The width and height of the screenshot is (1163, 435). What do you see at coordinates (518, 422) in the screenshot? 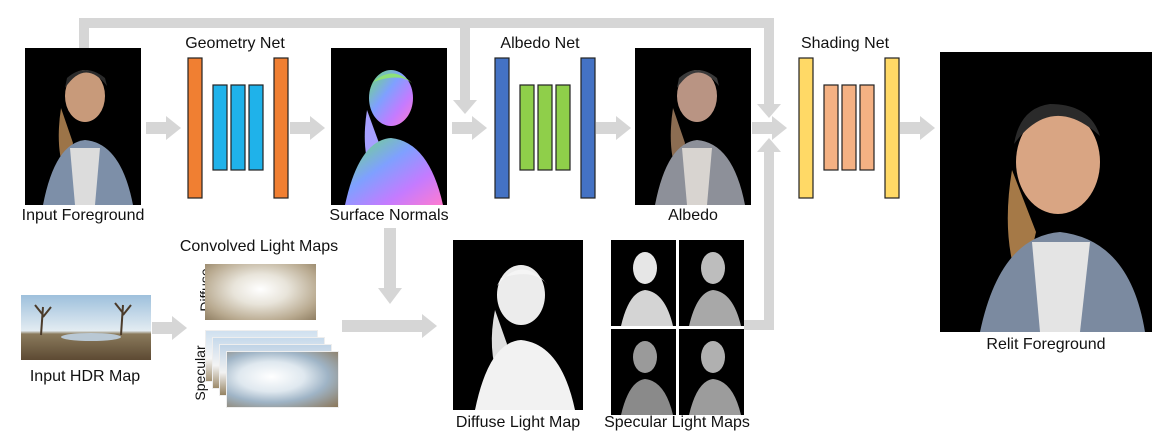
I see `diffuse-light-map-label: Diffuse Light Map` at bounding box center [518, 422].